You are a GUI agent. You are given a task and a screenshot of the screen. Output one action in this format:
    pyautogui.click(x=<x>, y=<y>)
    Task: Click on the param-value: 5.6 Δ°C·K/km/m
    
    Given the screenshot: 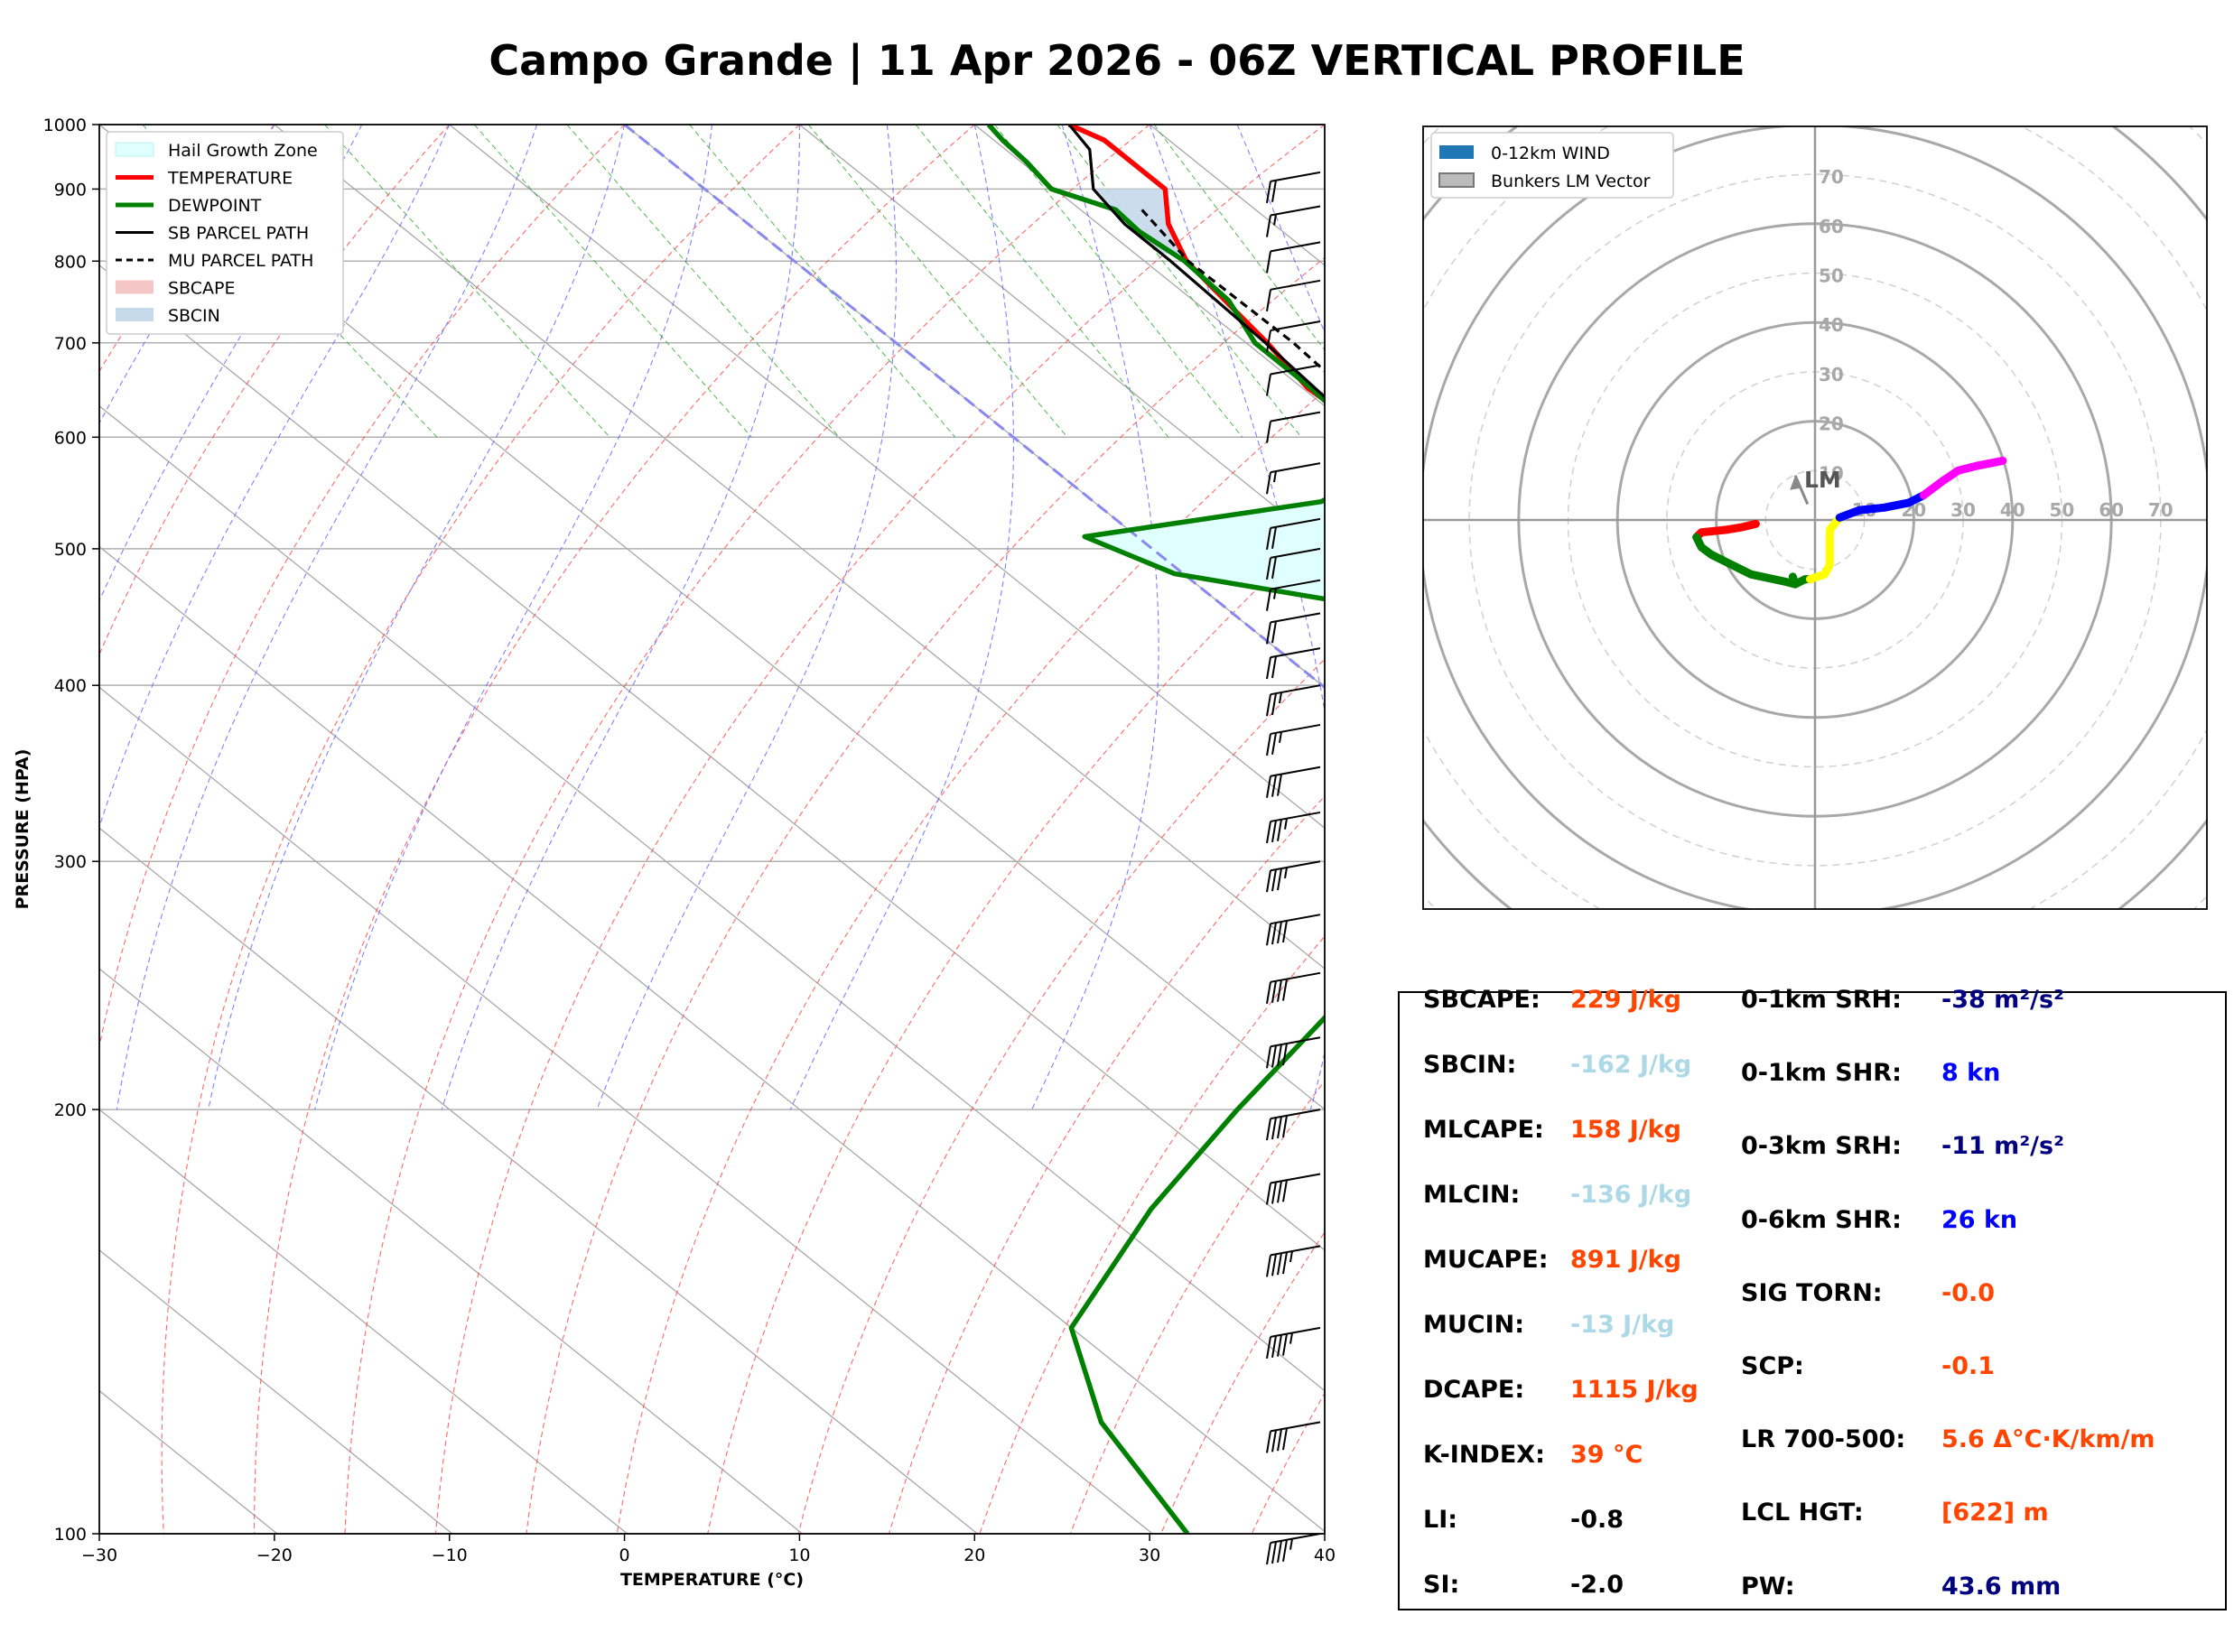 What is the action you would take?
    pyautogui.click(x=2048, y=1439)
    